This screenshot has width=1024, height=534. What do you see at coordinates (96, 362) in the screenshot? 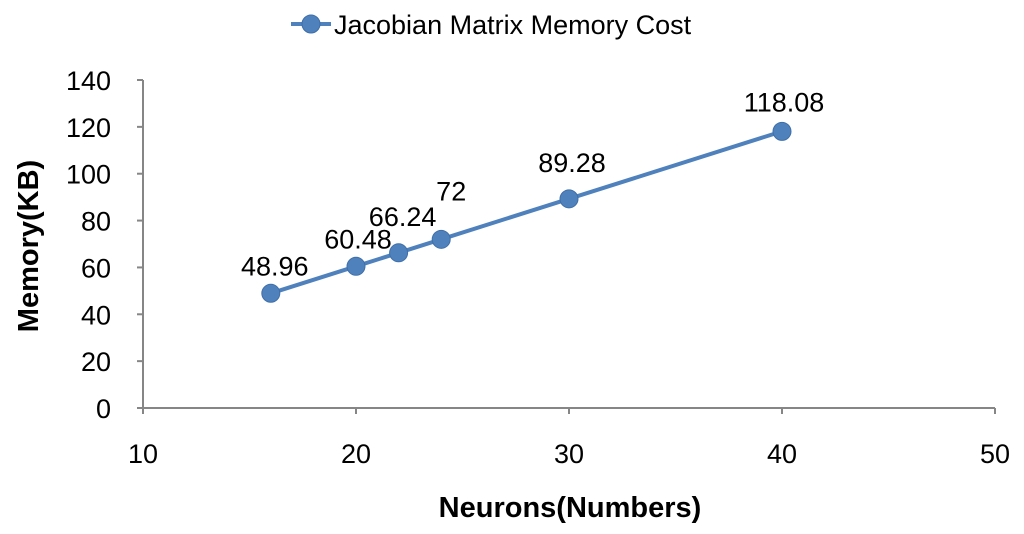
I see `y-tick-label: 20` at bounding box center [96, 362].